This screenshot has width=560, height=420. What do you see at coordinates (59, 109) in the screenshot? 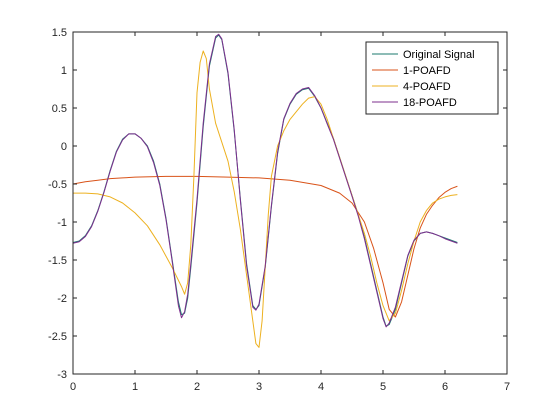
I see `y-tick-label-7: 0.5` at bounding box center [59, 109].